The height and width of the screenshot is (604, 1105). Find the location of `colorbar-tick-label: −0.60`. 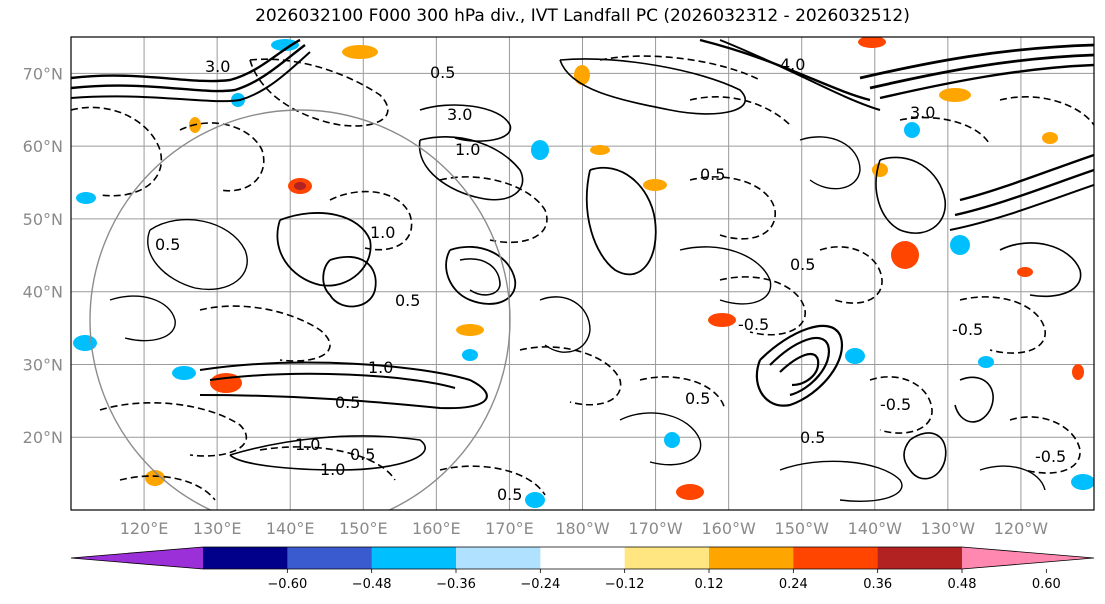

colorbar-tick-label: −0.60 is located at coordinates (287, 584).